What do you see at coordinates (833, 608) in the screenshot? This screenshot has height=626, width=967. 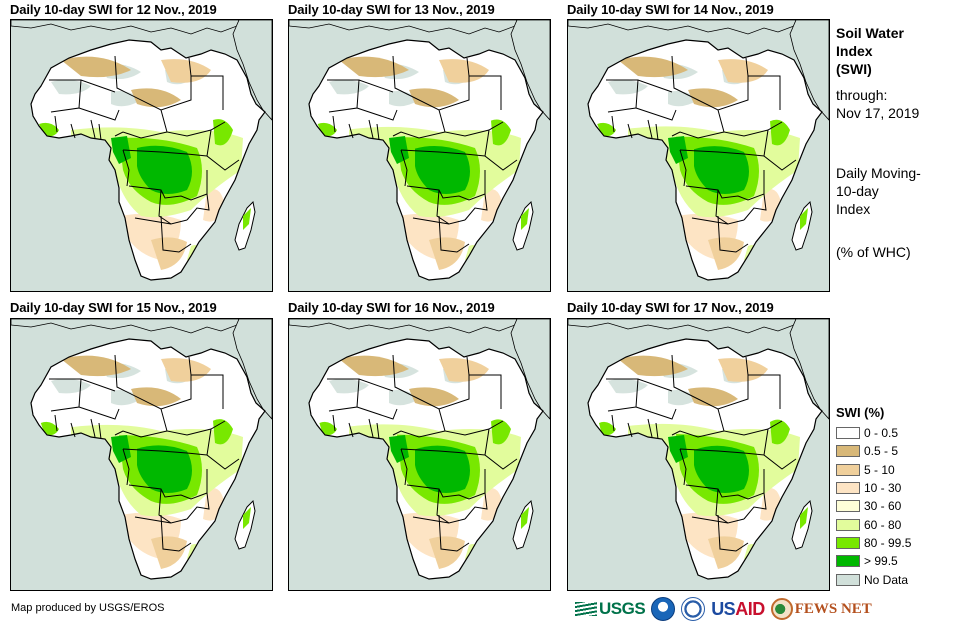 I see `fewsnet-logo-text: FEWS NET` at bounding box center [833, 608].